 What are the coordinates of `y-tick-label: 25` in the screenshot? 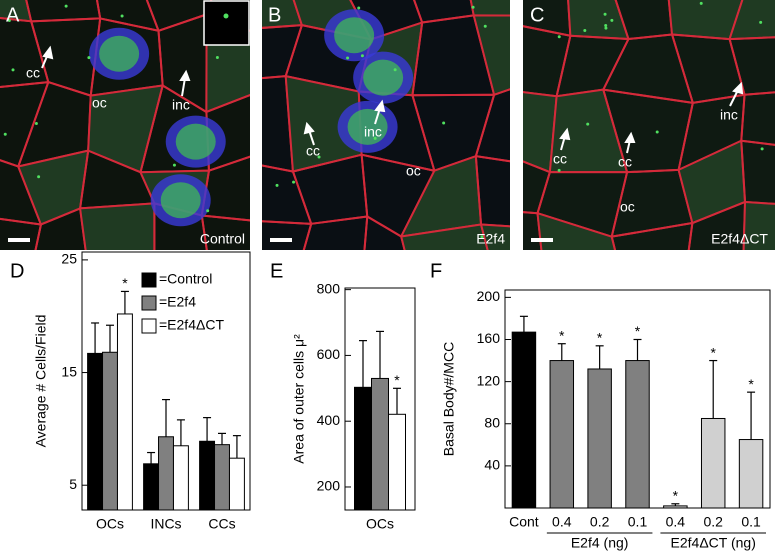 It's located at (69, 259).